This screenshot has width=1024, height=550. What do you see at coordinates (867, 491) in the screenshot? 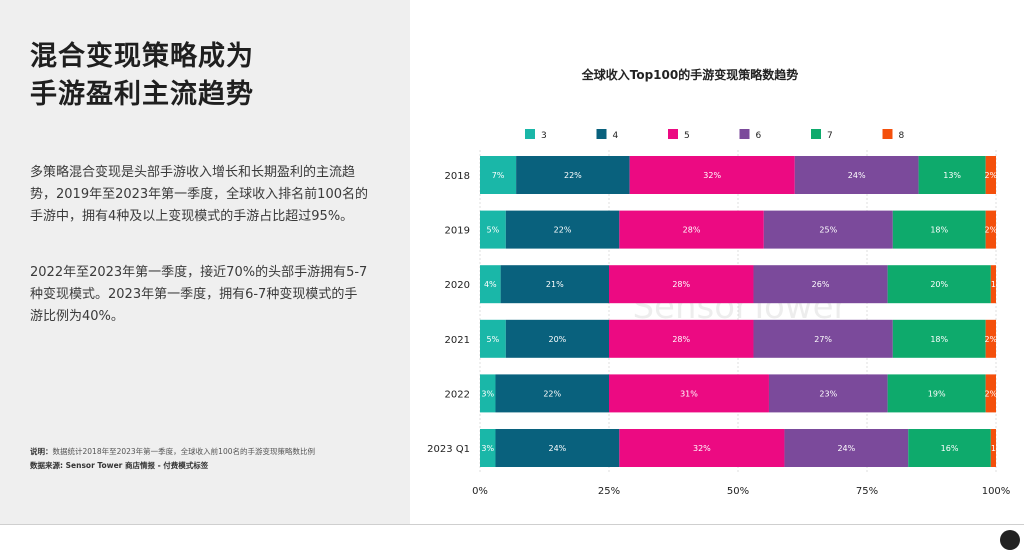
I see `x-tick-label: 75%` at bounding box center [867, 491].